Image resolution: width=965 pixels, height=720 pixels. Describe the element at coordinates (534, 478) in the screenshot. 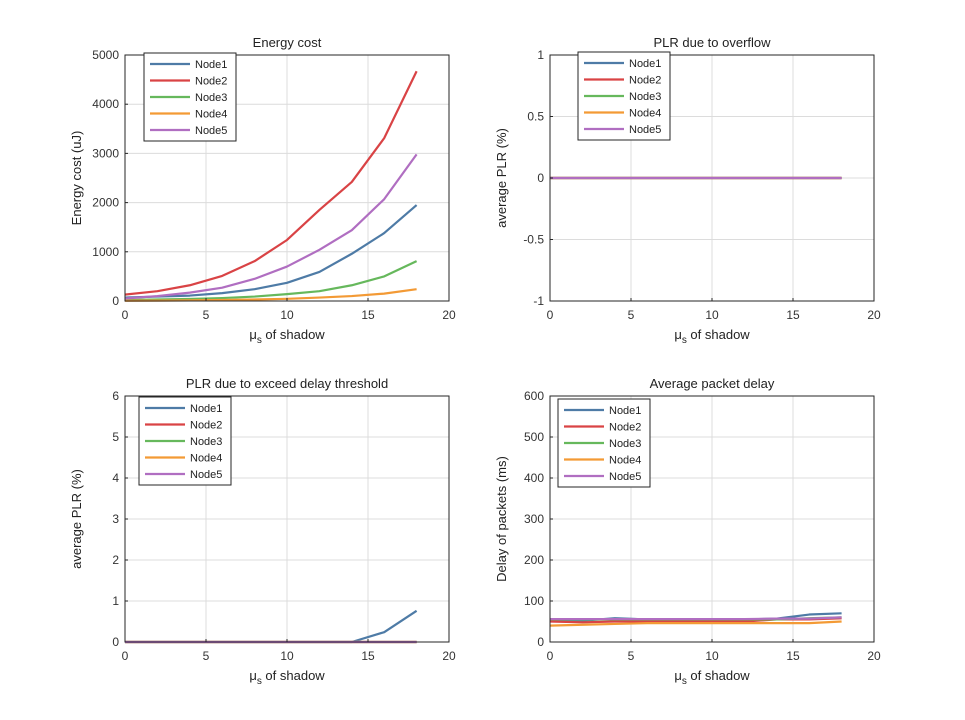

I see `y-tick-label: 400` at that location.